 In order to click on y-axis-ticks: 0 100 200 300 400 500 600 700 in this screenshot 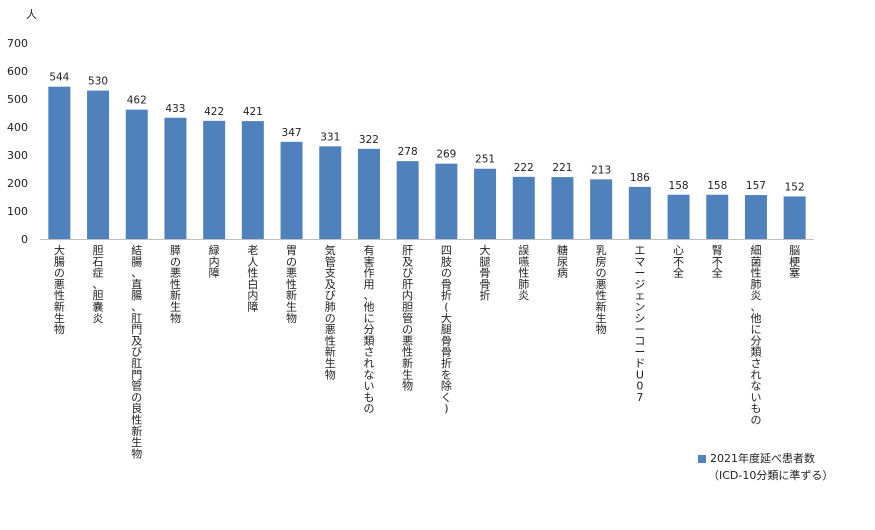, I will do `click(17, 141)`.